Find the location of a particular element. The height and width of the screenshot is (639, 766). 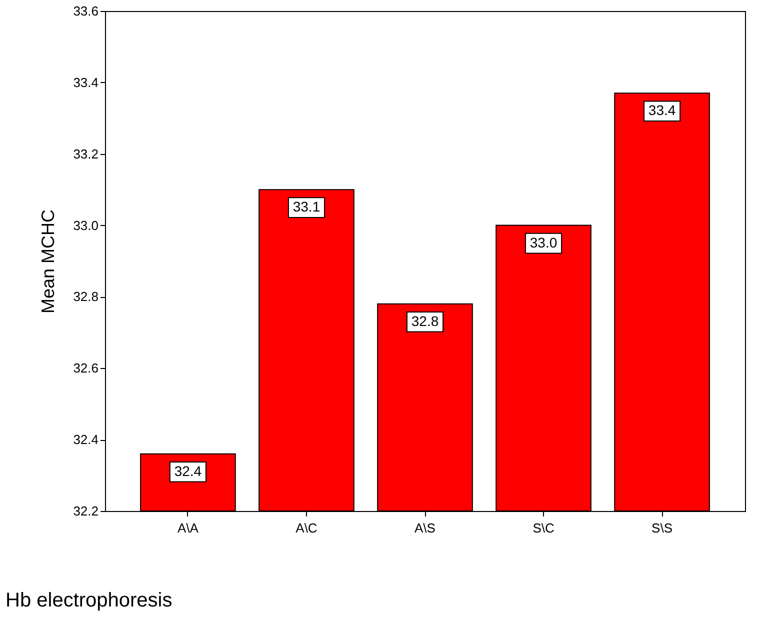

y-tick-label: 33.0 is located at coordinates (85, 225).